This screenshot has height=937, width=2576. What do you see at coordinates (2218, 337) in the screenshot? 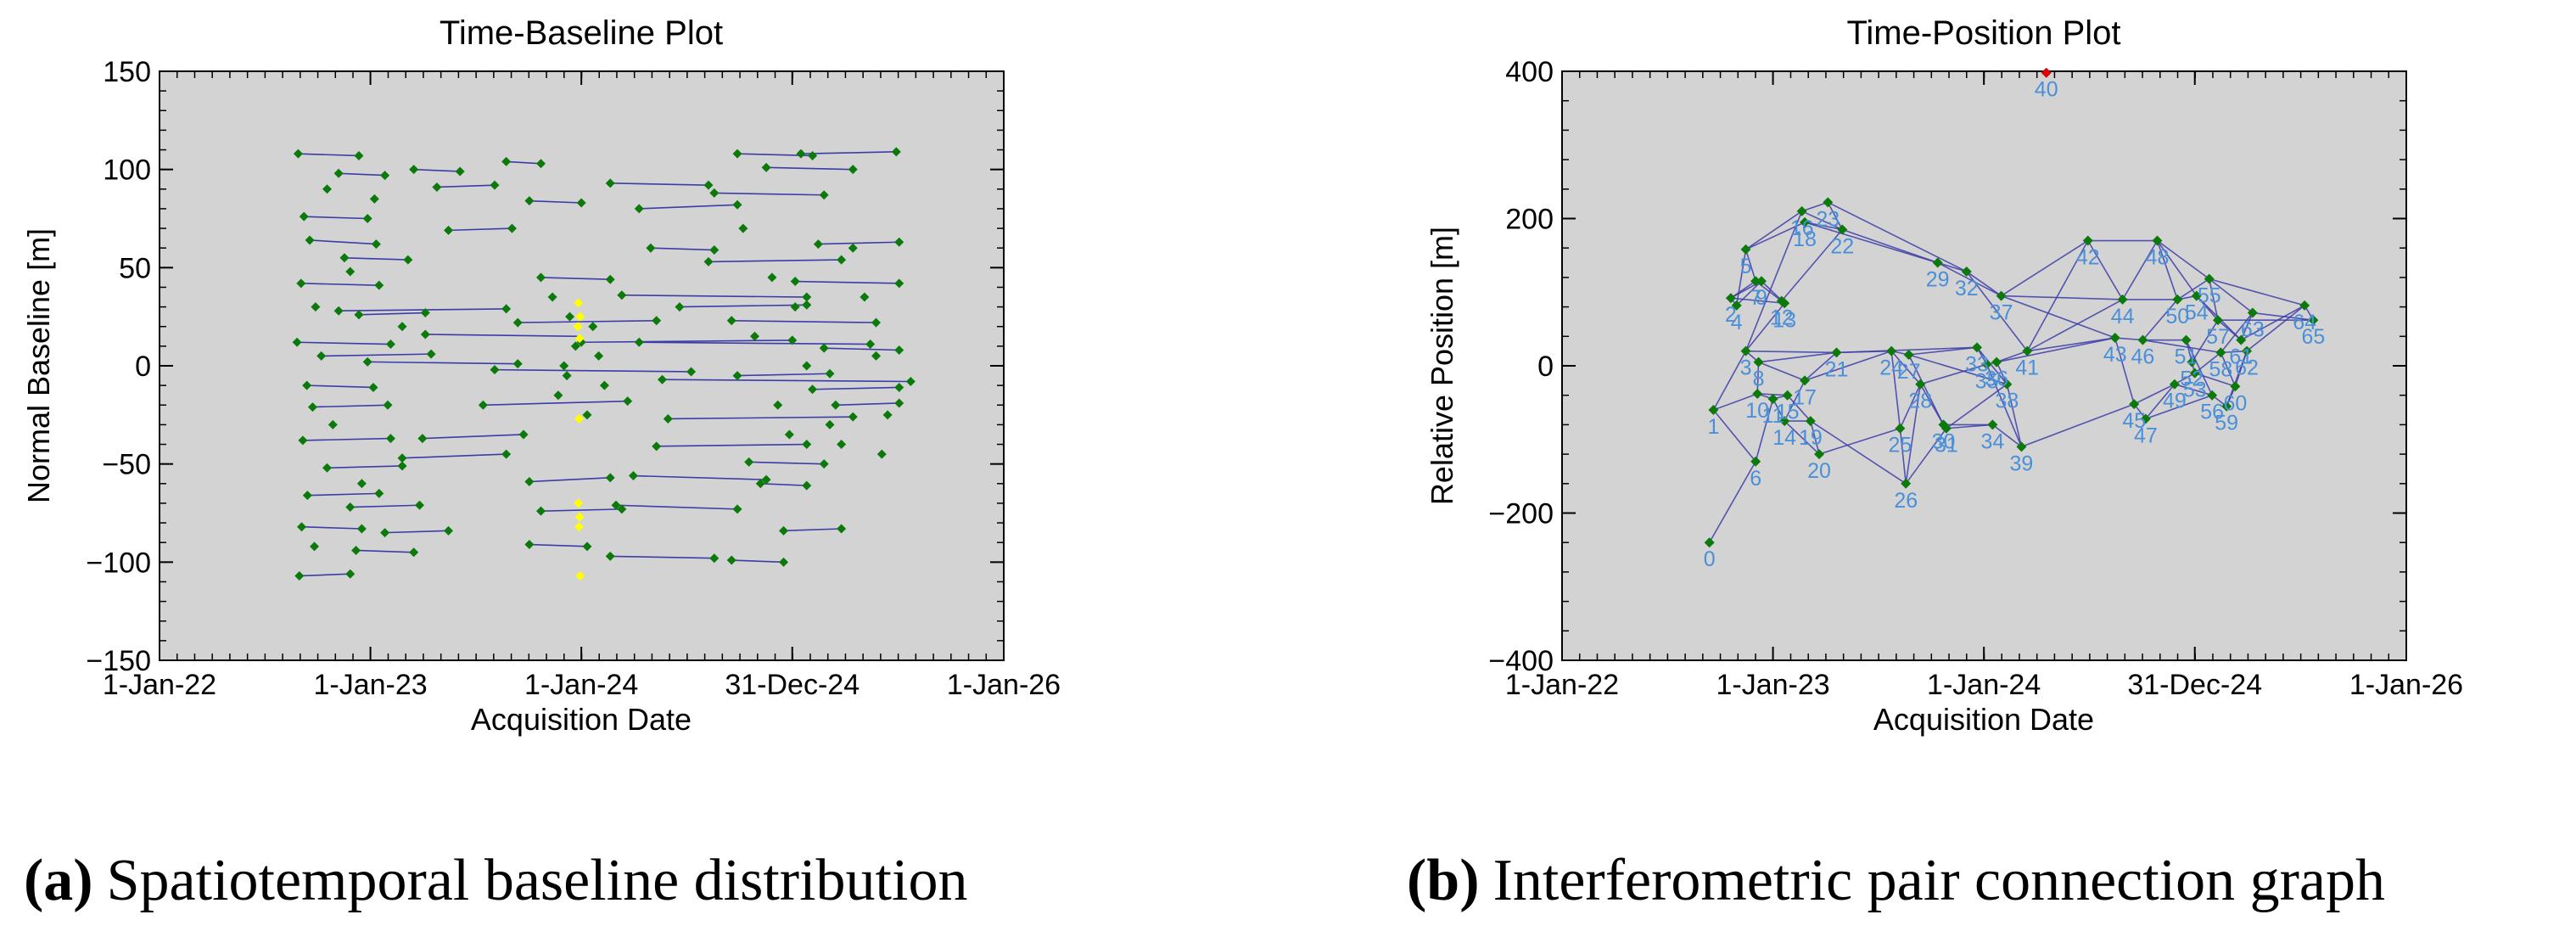
I see `node-label: 57` at bounding box center [2218, 337].